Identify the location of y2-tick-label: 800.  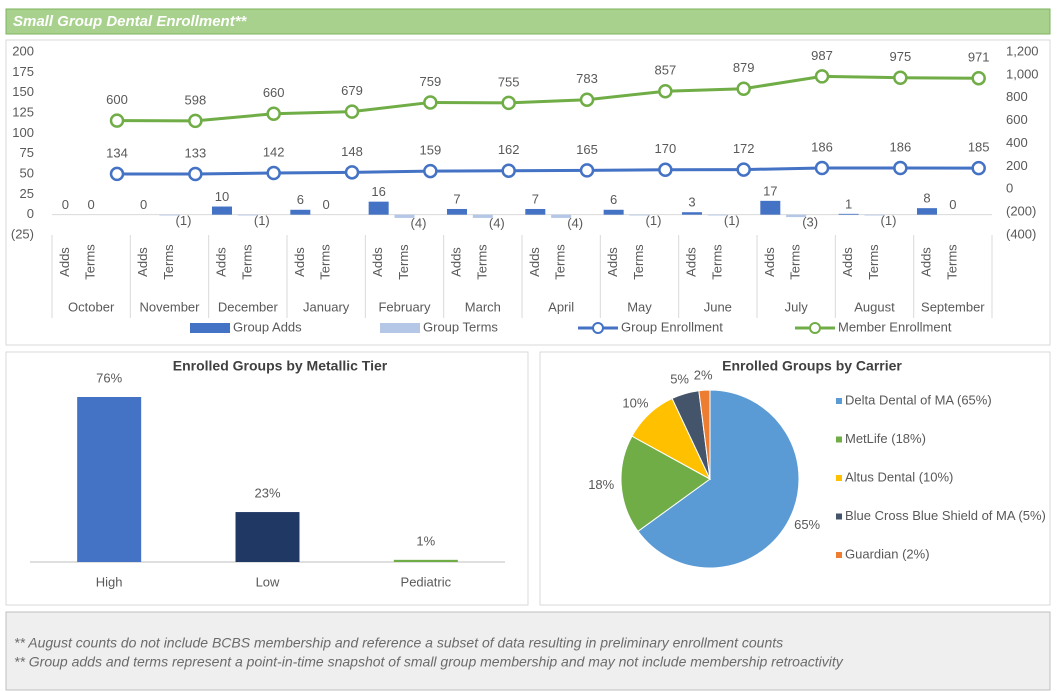
(1017, 96).